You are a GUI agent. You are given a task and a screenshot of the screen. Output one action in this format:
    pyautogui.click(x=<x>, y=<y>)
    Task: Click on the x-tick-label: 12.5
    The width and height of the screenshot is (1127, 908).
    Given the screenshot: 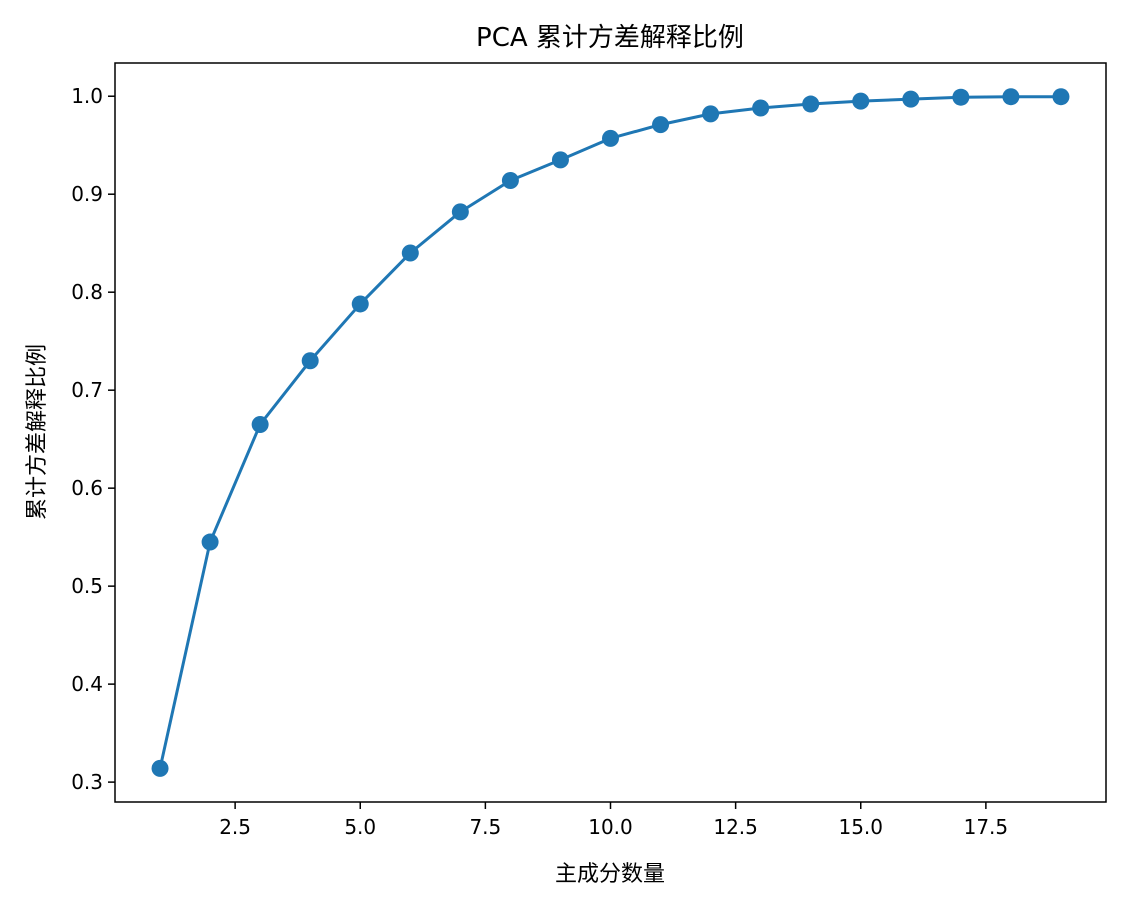 What is the action you would take?
    pyautogui.click(x=735, y=827)
    